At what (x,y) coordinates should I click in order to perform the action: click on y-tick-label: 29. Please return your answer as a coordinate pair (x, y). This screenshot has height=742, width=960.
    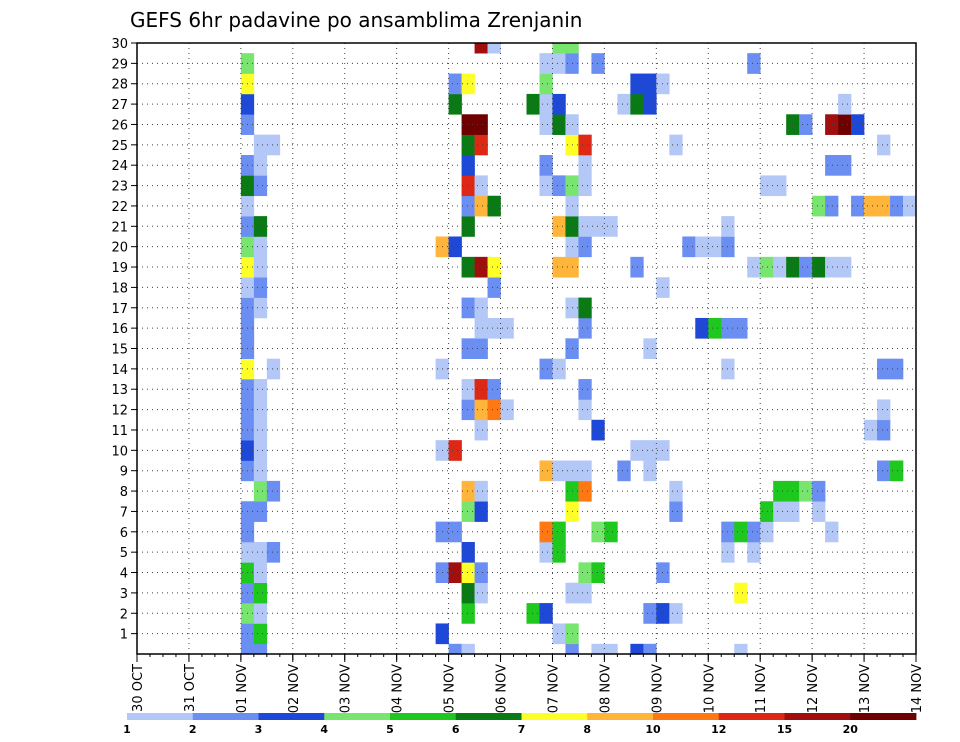
    Looking at the image, I should click on (119, 64).